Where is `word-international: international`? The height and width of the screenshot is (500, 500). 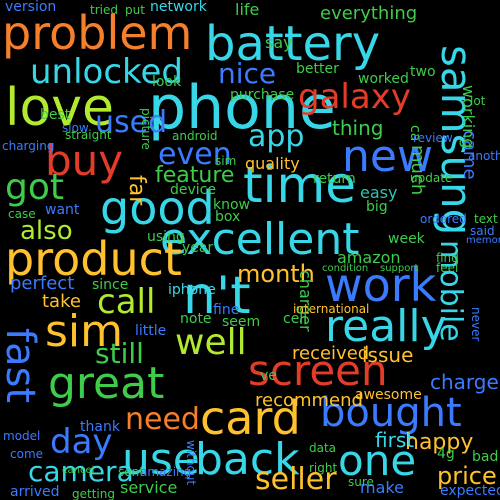
word-international: international is located at coordinates (331, 309).